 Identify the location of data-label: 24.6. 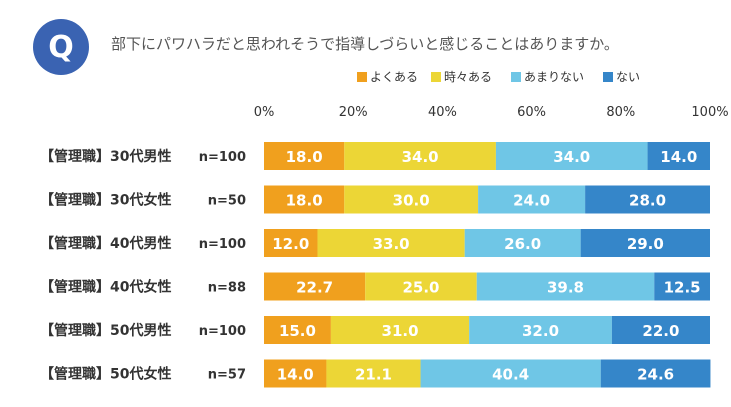
(655, 375).